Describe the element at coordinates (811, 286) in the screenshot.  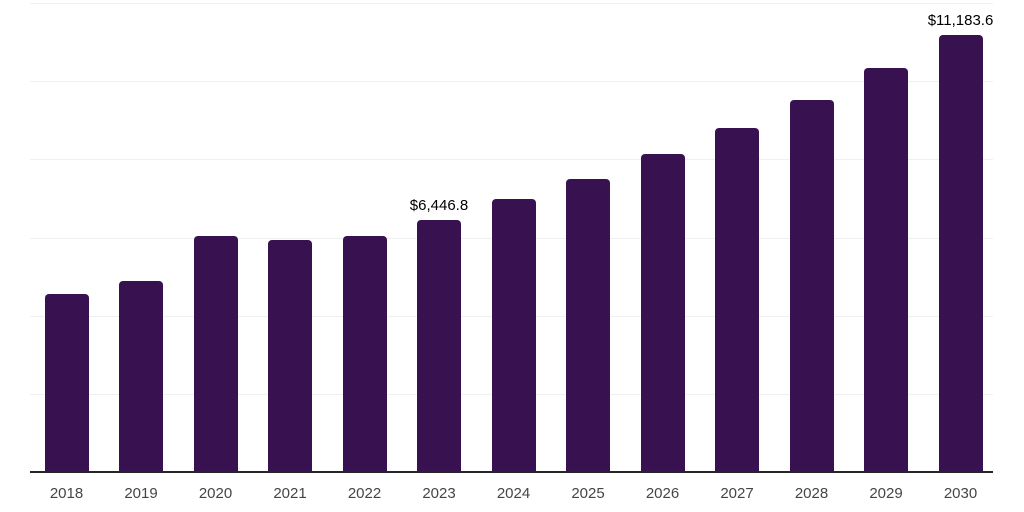
I see `bar-2028` at that location.